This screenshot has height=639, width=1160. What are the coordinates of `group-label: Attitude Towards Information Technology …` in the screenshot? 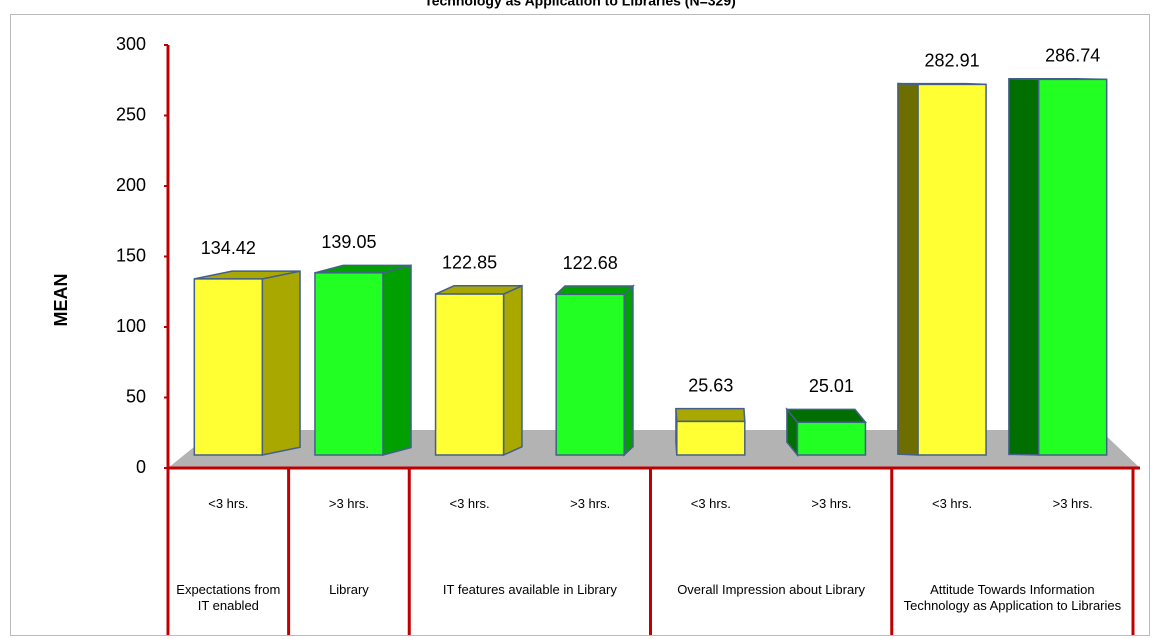 It's located at (1012, 597).